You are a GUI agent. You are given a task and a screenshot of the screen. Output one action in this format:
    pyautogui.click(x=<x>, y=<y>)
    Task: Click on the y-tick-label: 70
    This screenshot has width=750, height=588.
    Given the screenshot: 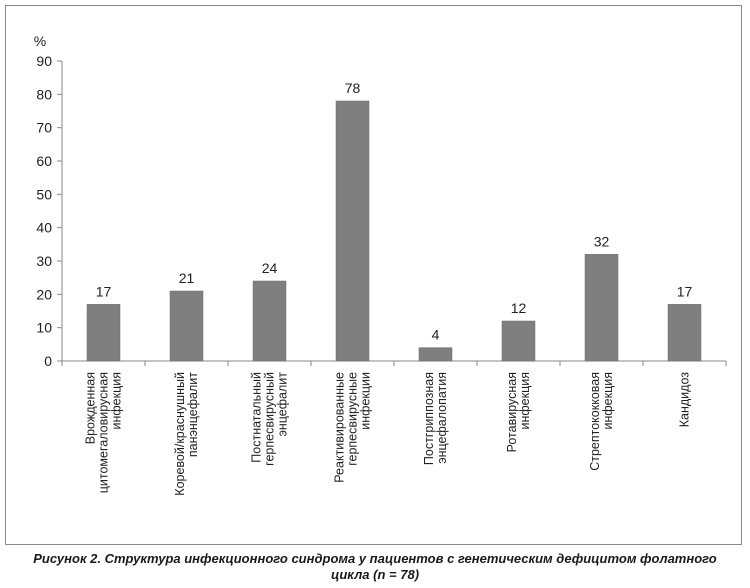 What is the action you would take?
    pyautogui.click(x=44, y=128)
    